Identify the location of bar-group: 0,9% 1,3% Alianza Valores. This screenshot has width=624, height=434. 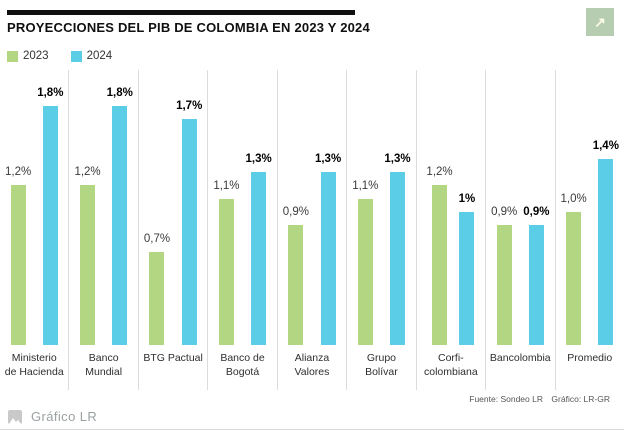
(311, 230).